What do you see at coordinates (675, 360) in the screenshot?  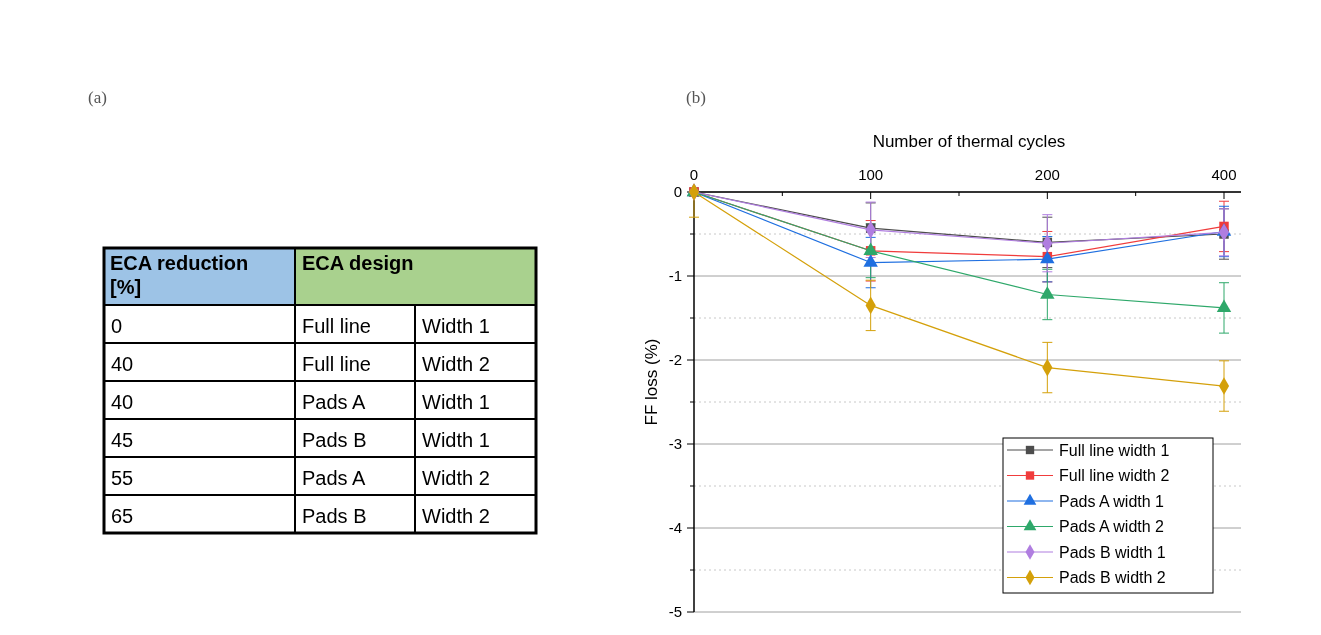 I see `y-tick-label: -2` at bounding box center [675, 360].